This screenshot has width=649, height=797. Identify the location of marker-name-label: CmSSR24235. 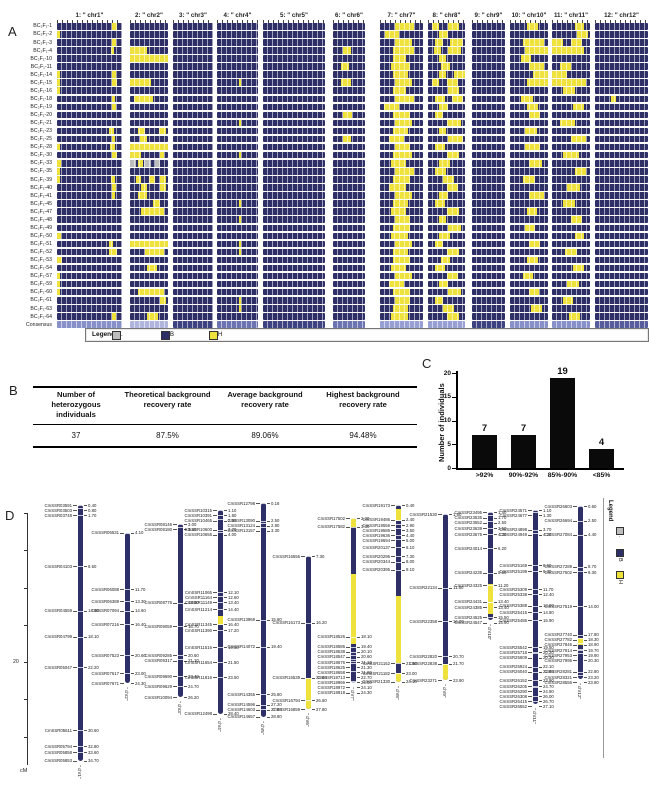
(468, 573).